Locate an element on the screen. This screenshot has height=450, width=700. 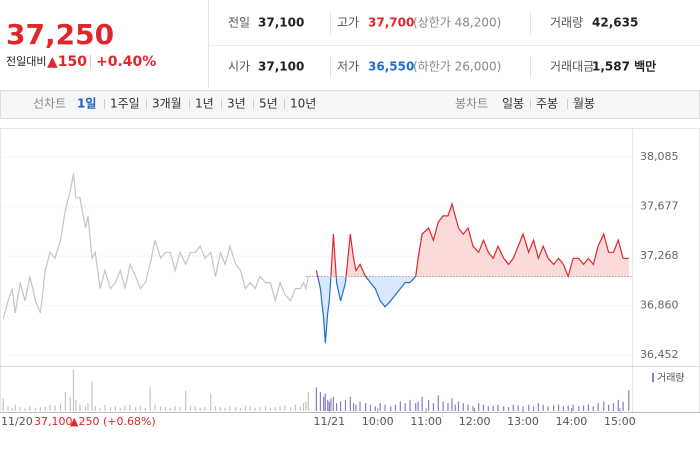
legend-swatch is located at coordinates (653, 377).